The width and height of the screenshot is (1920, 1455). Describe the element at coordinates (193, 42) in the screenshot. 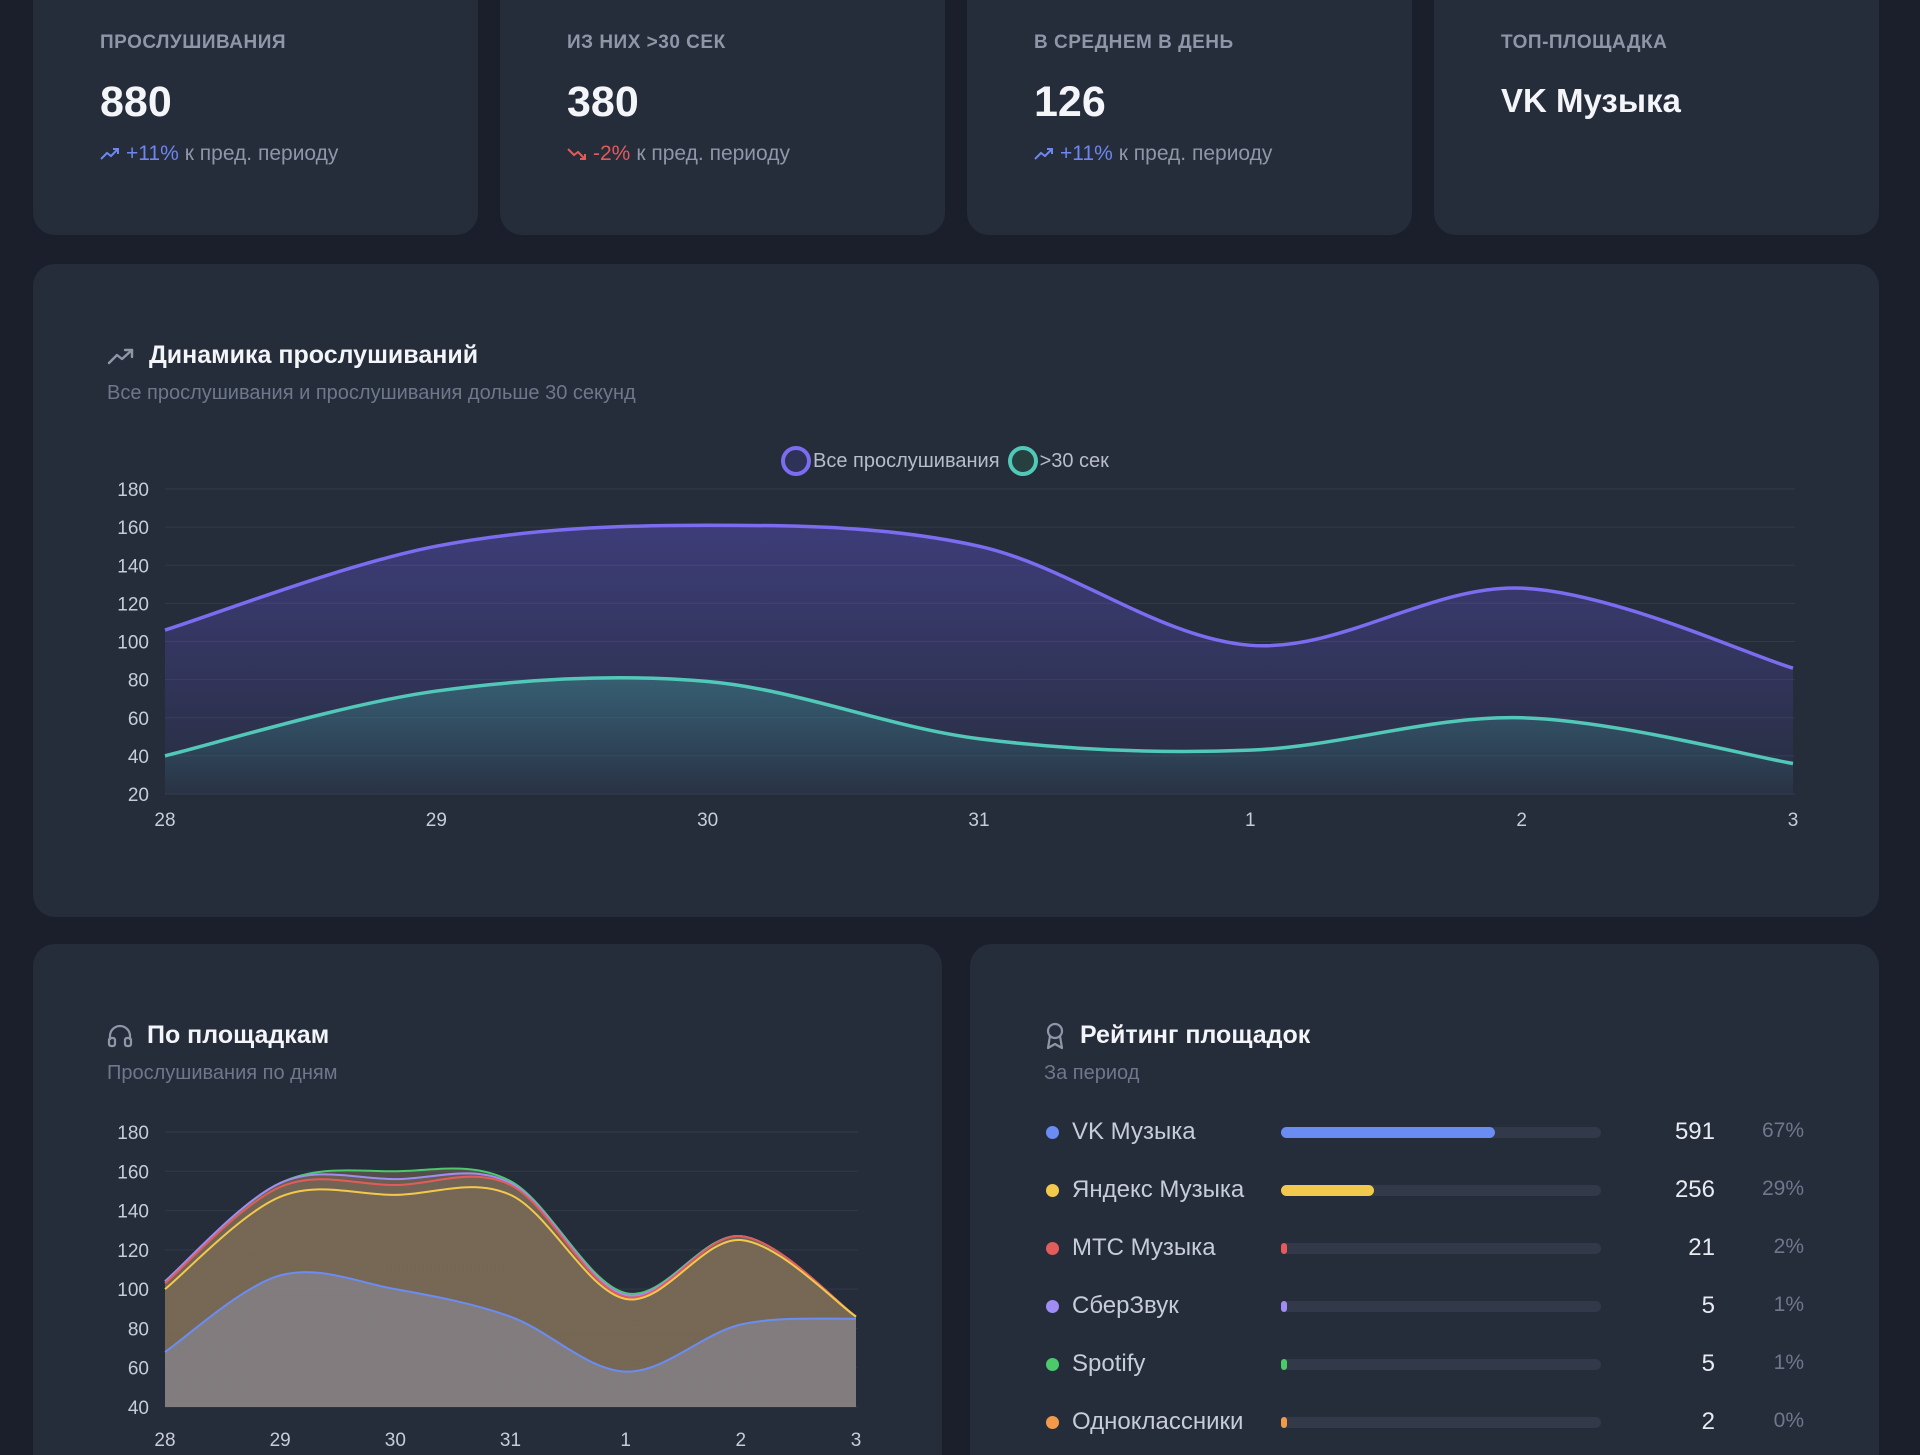

I see `stat-label: ПРОСЛУШИВАНИЯ` at that location.